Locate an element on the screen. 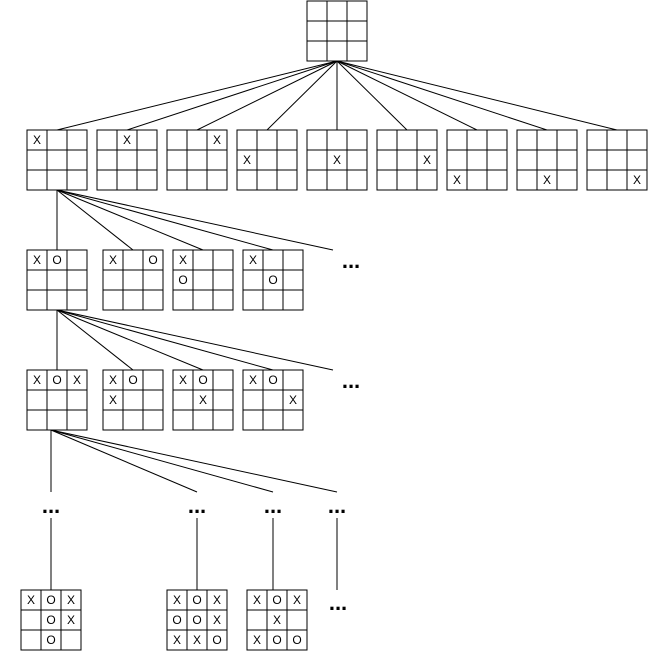  root-board is located at coordinates (337, 31).